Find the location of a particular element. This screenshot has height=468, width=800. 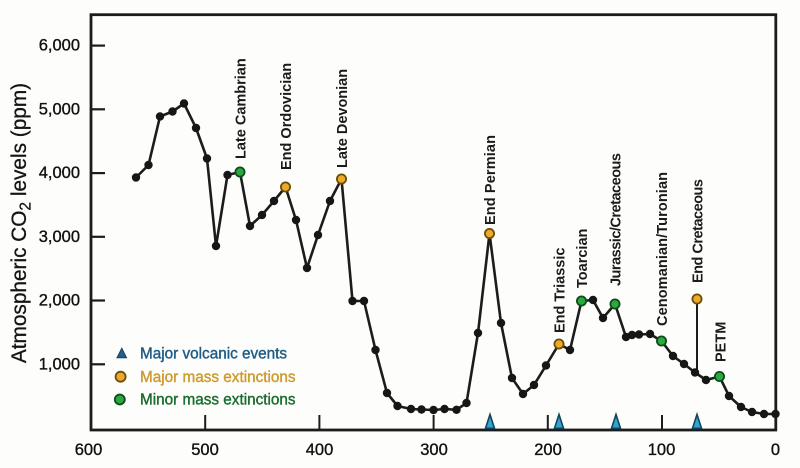

svg-text: 1,000 is located at coordinates (59, 364).